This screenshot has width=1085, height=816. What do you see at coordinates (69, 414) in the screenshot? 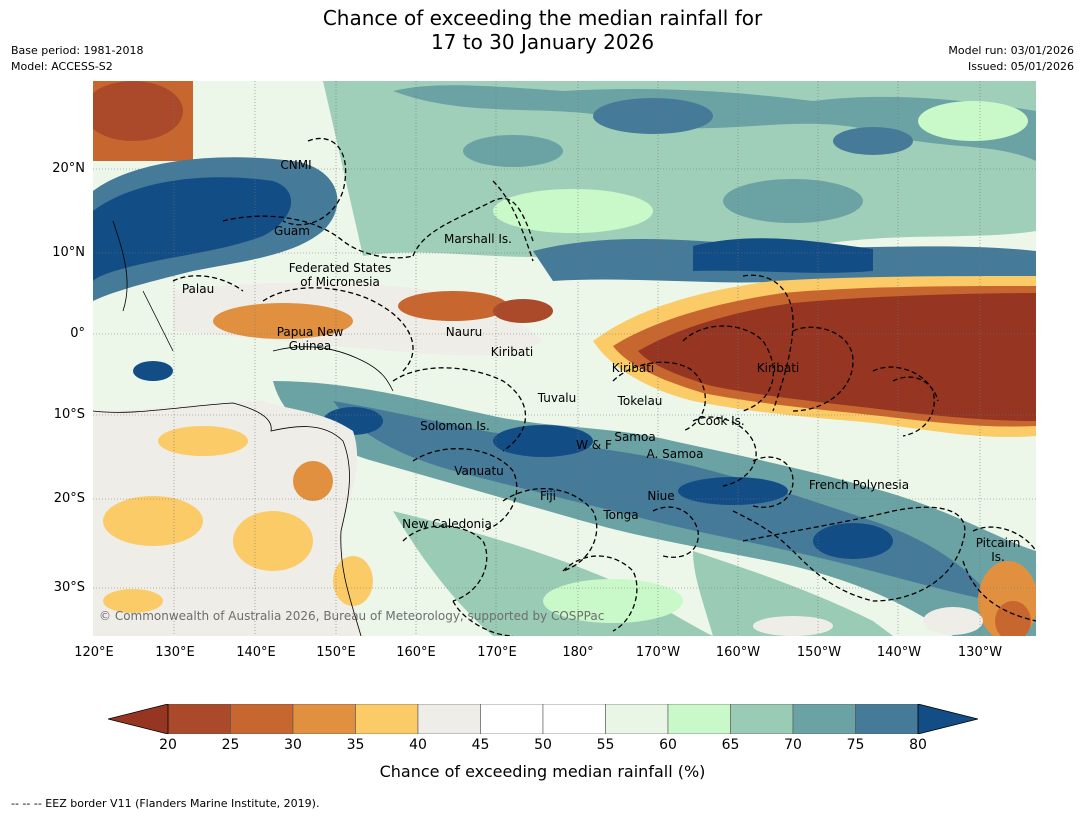
I see `lat-label-10s: 10°S` at bounding box center [69, 414].